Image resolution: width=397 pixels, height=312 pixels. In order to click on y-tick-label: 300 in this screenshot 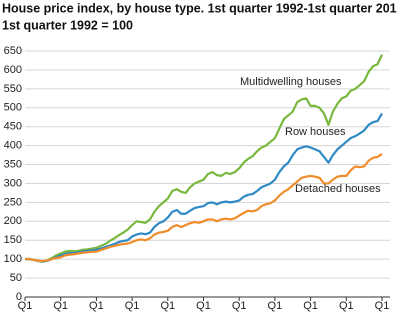, I will do `click(13, 183)`.